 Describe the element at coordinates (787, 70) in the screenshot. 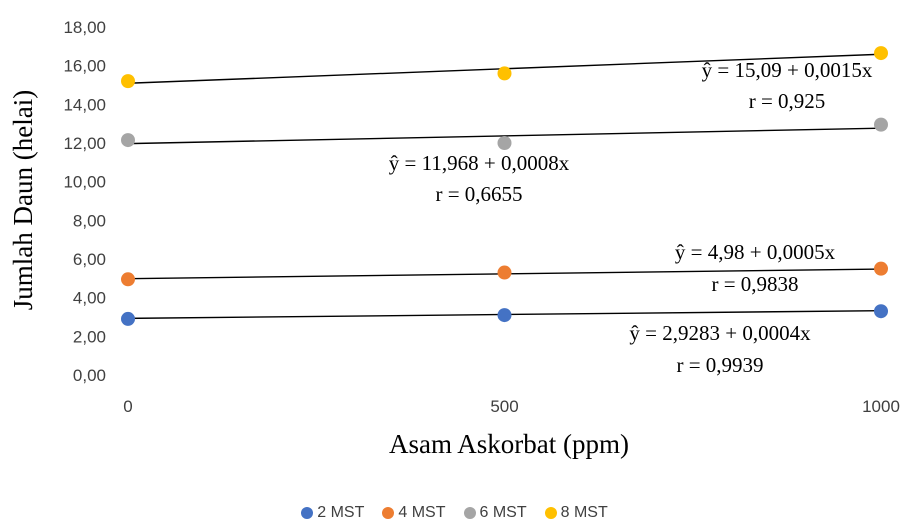

I see `regression-equation: ŷ = 15,09 + 0,0015x` at that location.